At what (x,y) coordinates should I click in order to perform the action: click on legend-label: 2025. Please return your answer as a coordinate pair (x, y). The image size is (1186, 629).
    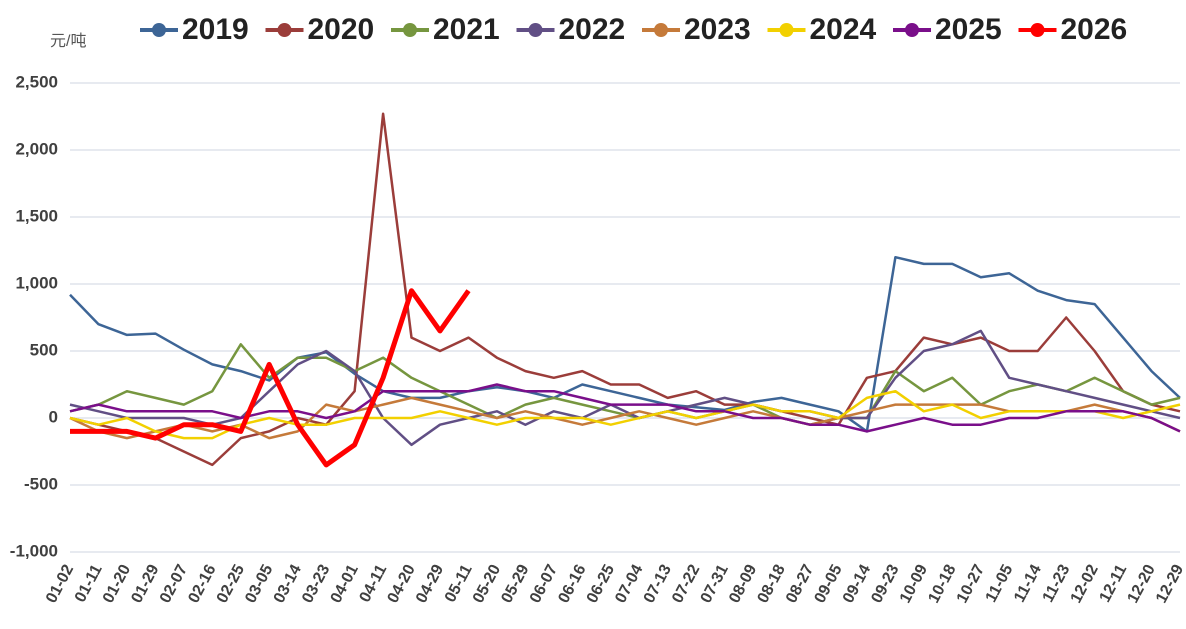
    Looking at the image, I should click on (968, 29).